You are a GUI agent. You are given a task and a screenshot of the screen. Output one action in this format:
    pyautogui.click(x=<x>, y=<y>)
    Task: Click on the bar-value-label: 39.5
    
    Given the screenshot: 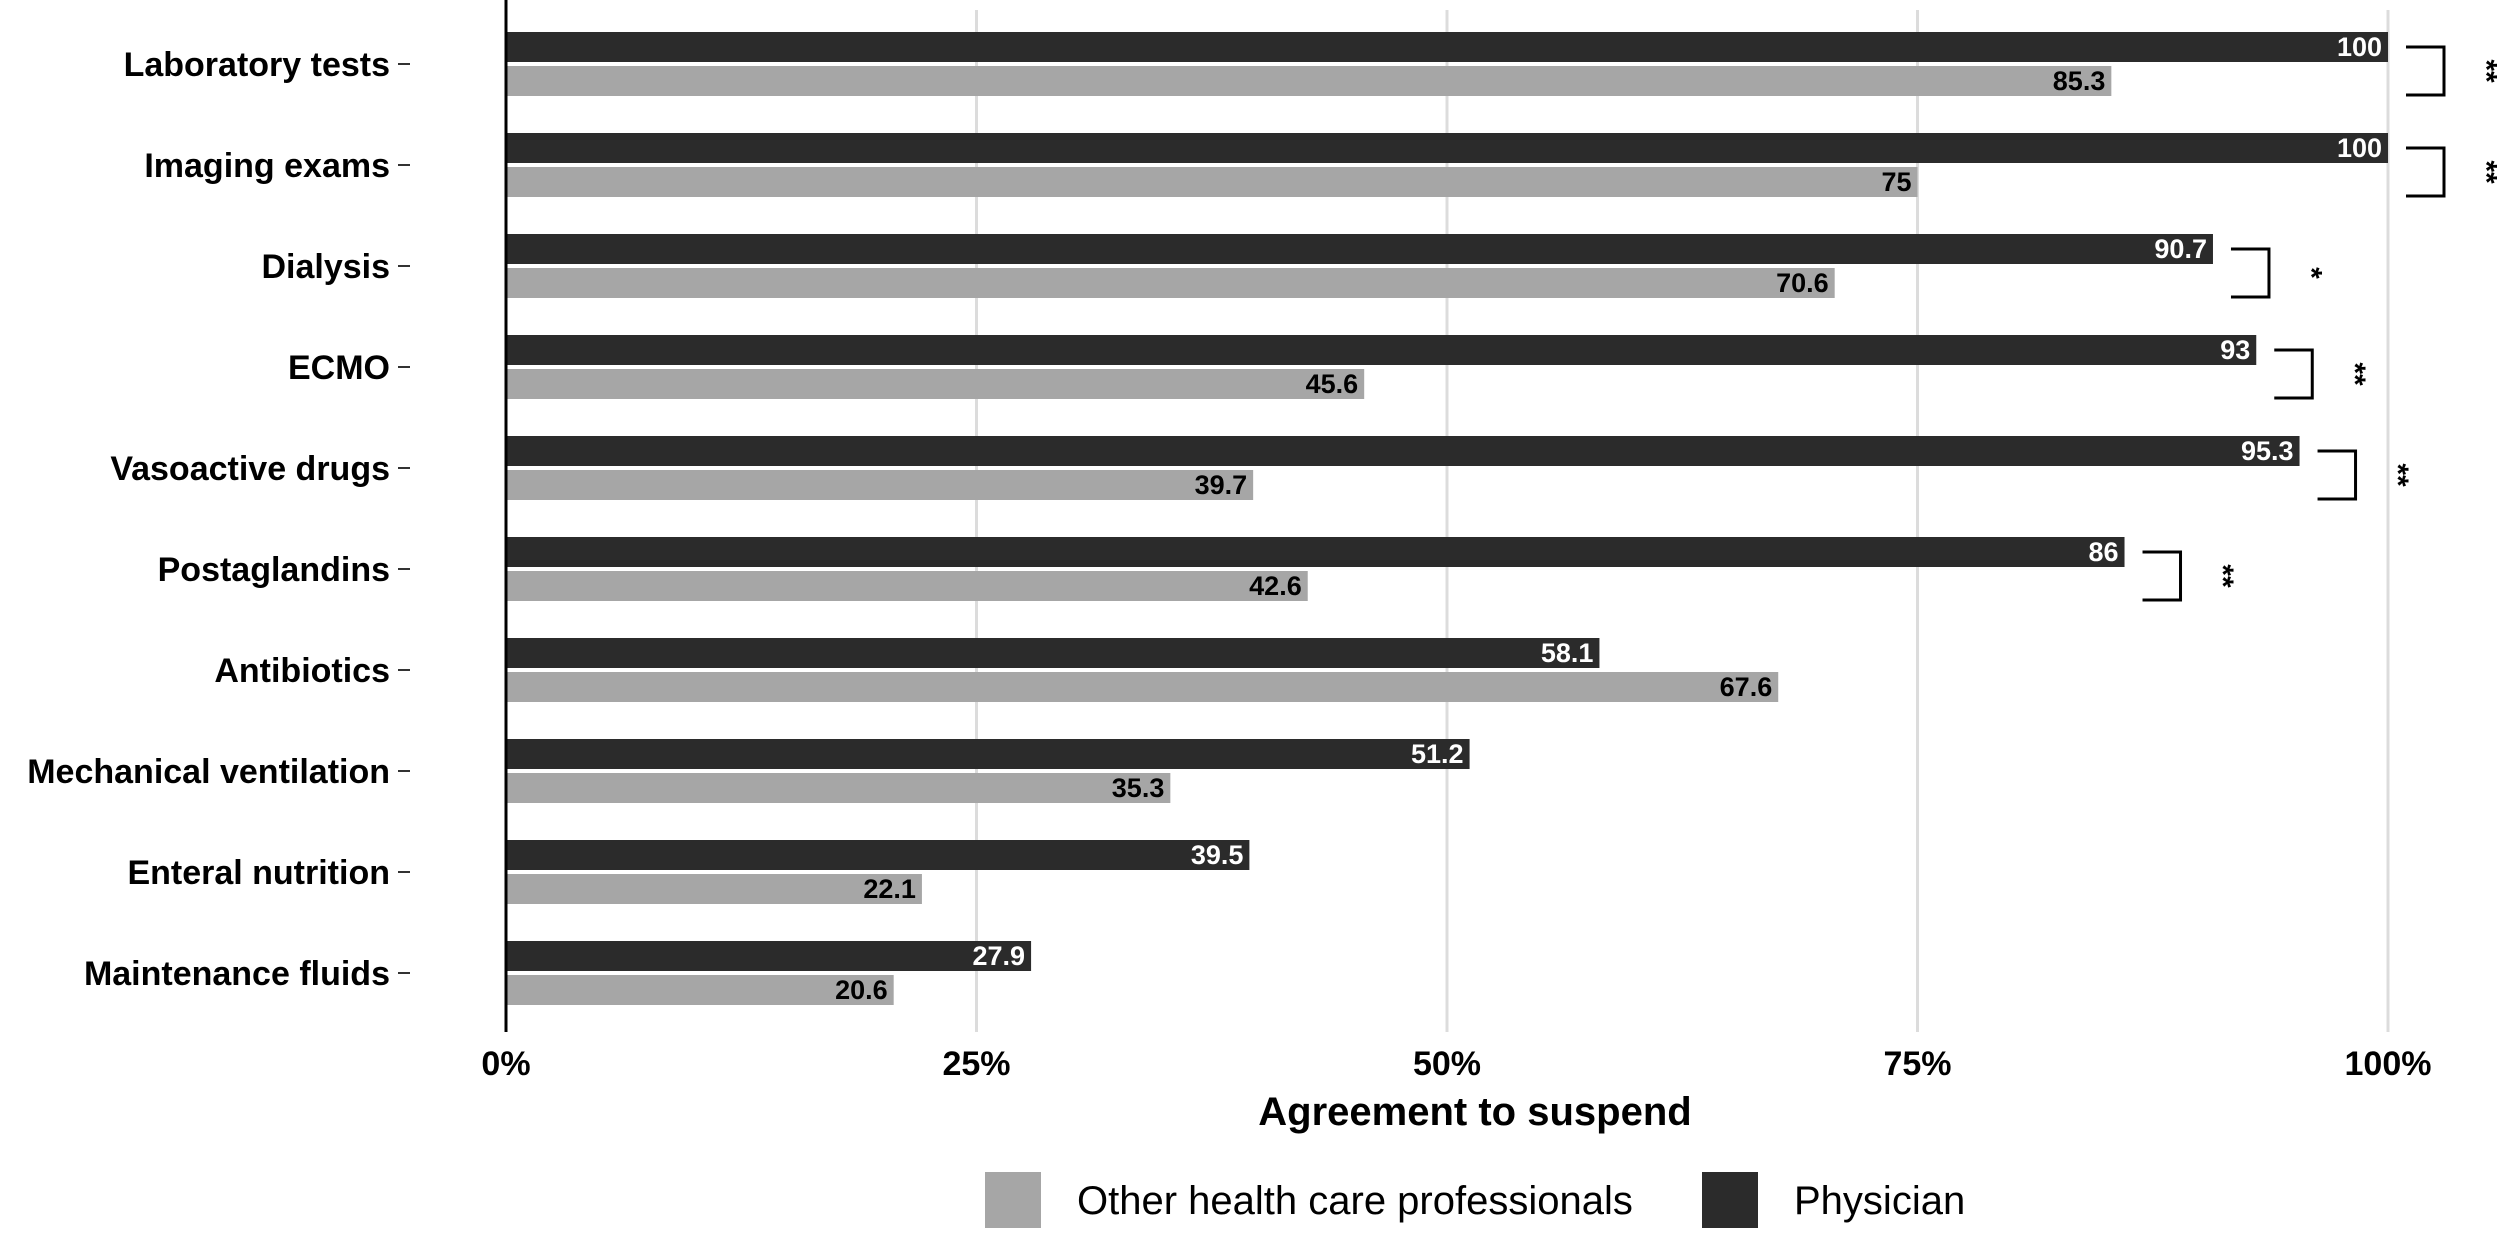 What is the action you would take?
    pyautogui.click(x=1217, y=855)
    